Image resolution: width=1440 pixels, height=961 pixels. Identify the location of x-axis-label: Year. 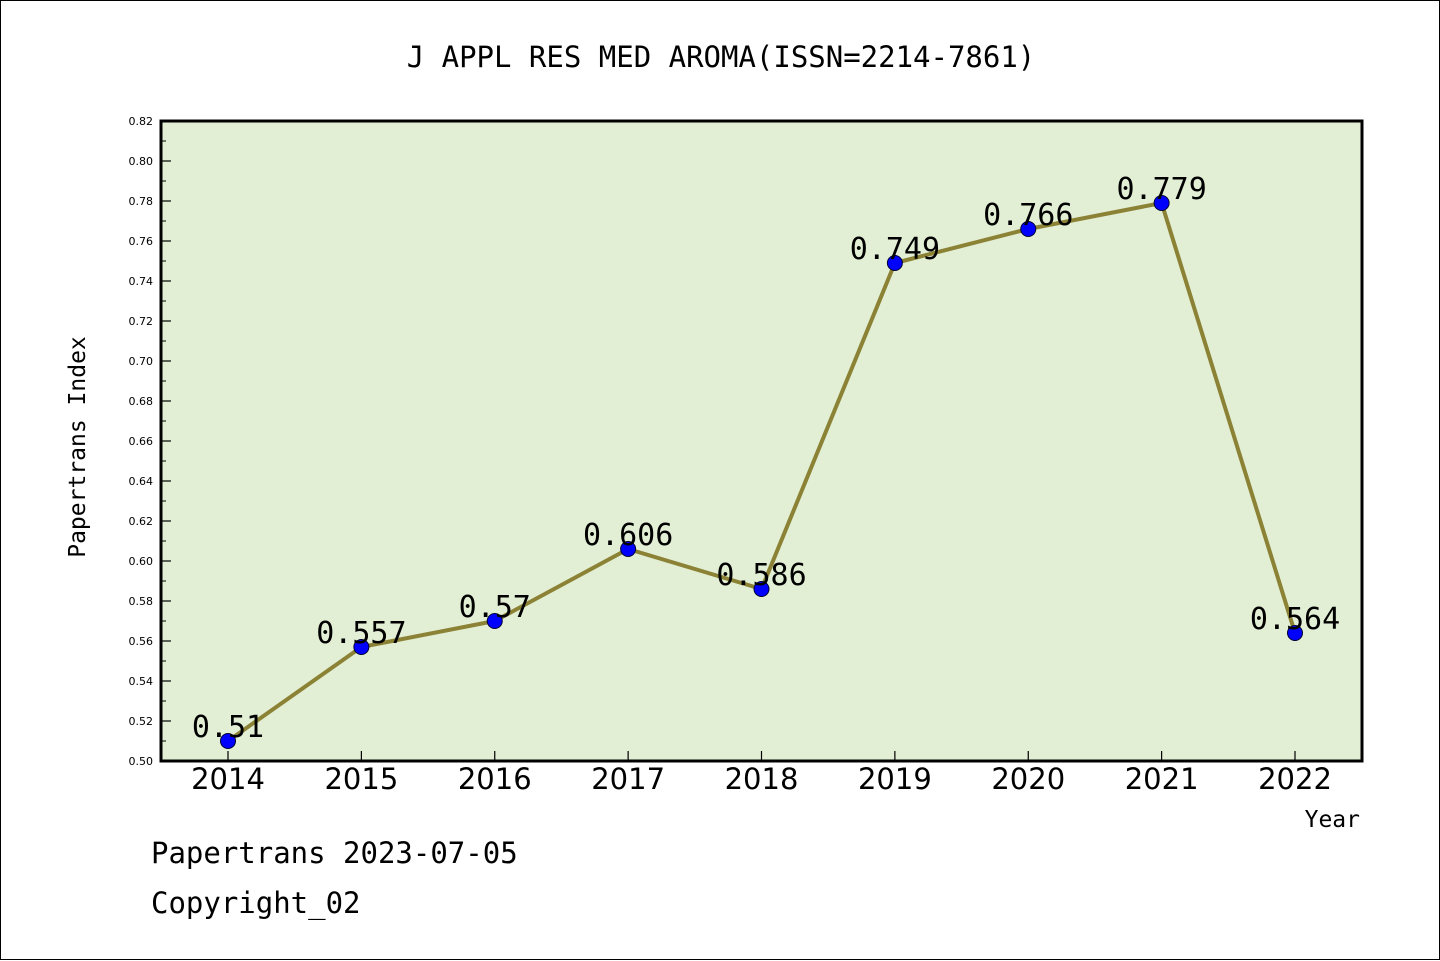
(1332, 820).